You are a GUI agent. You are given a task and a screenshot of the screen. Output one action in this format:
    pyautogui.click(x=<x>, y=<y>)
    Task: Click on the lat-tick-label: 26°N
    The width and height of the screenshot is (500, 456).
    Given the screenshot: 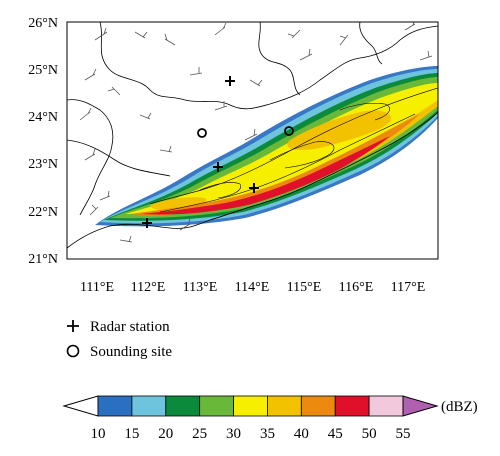 What is the action you would take?
    pyautogui.click(x=43, y=23)
    